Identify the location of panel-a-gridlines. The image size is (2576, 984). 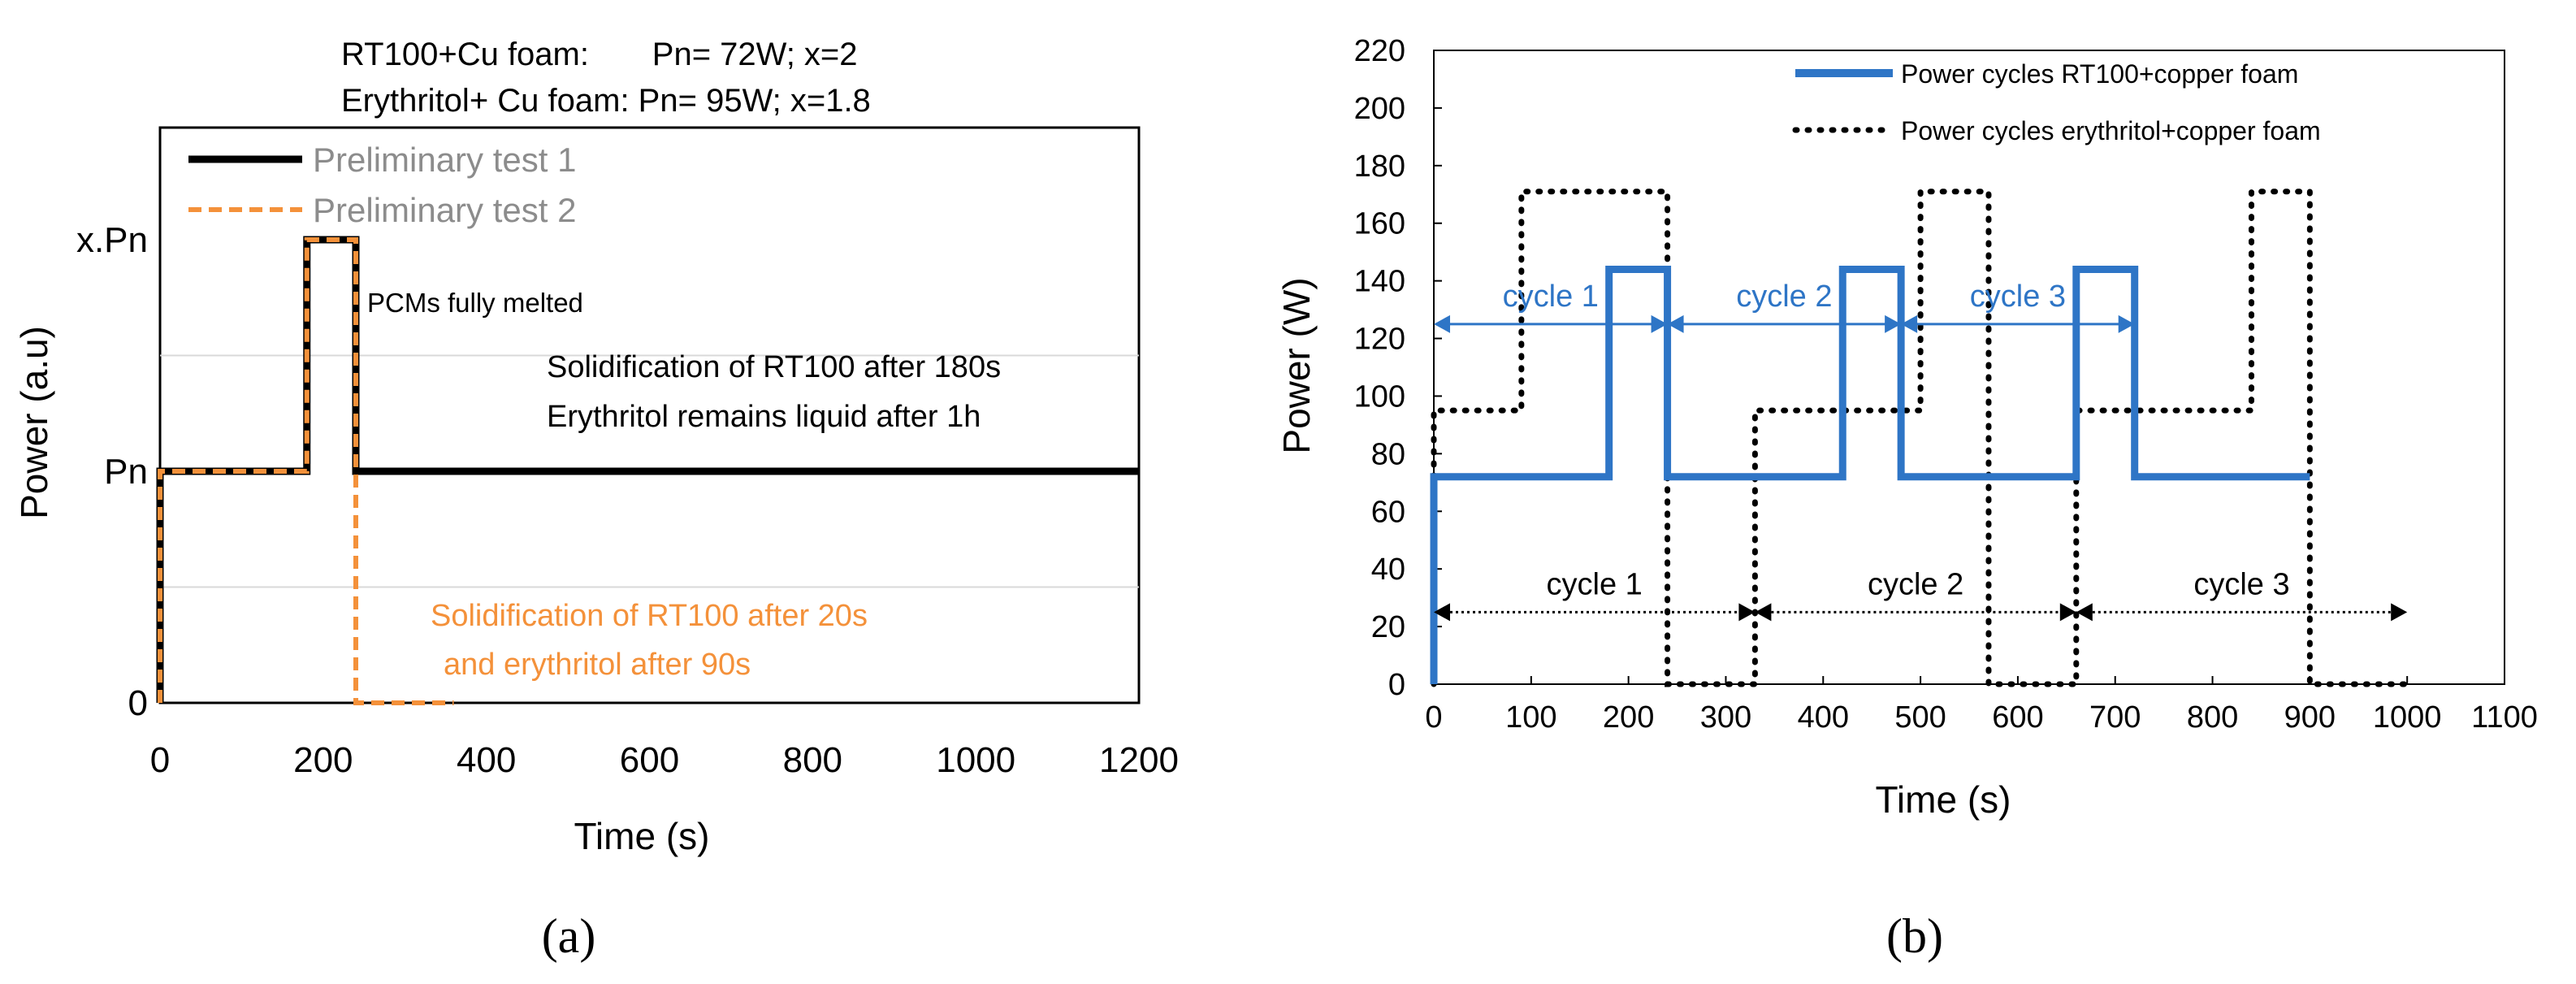
(649, 471).